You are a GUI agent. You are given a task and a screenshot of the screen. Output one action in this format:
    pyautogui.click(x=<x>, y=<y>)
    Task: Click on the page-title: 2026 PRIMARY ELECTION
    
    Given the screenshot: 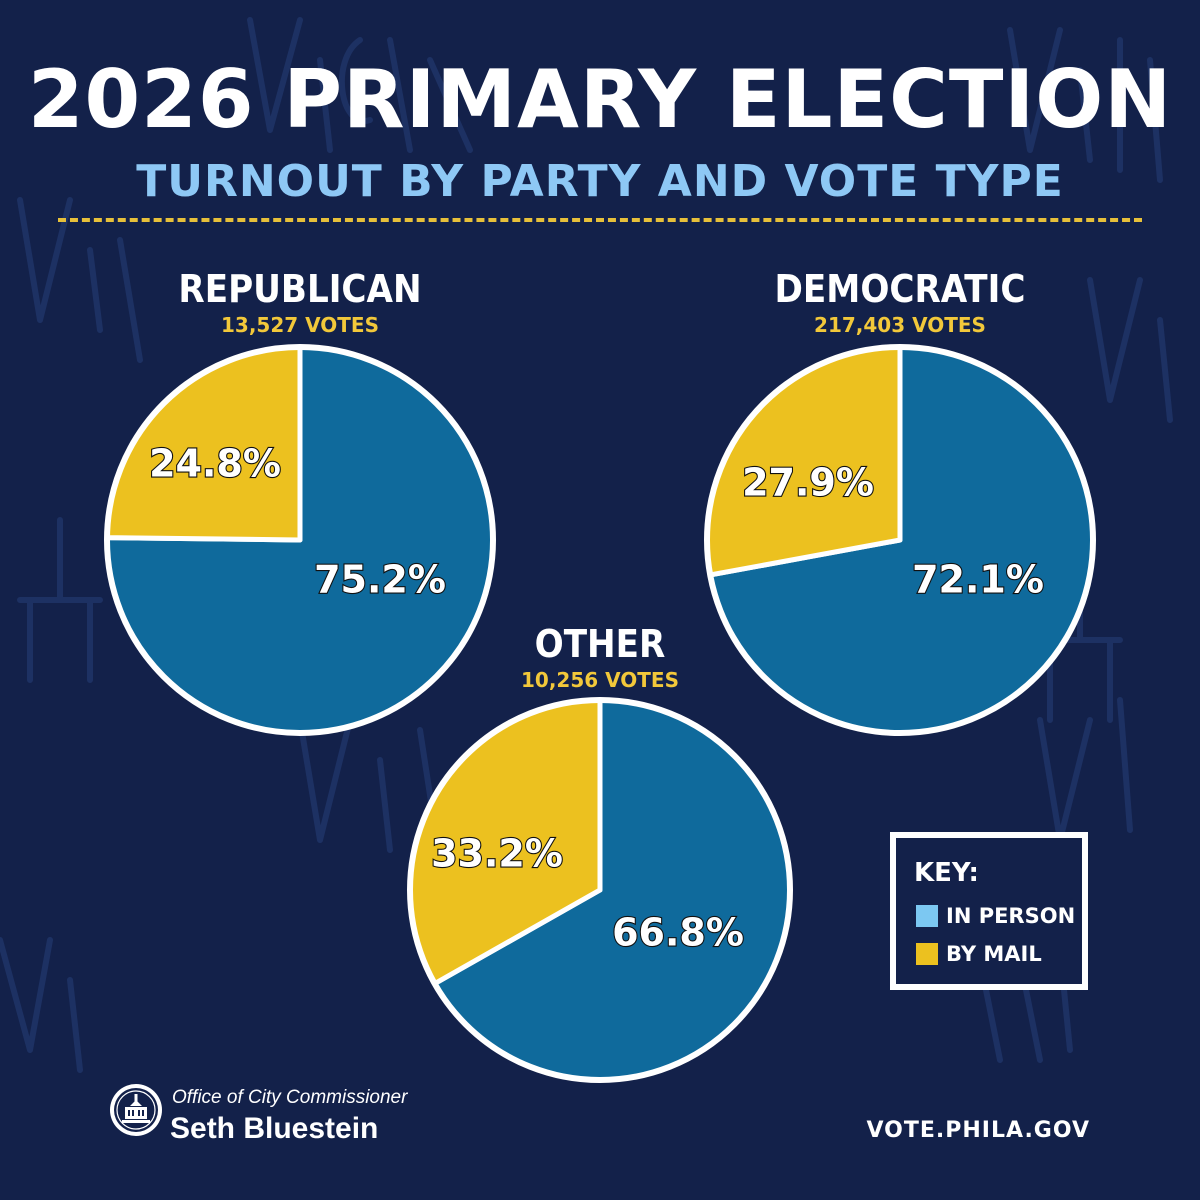 What is the action you would take?
    pyautogui.click(x=600, y=99)
    